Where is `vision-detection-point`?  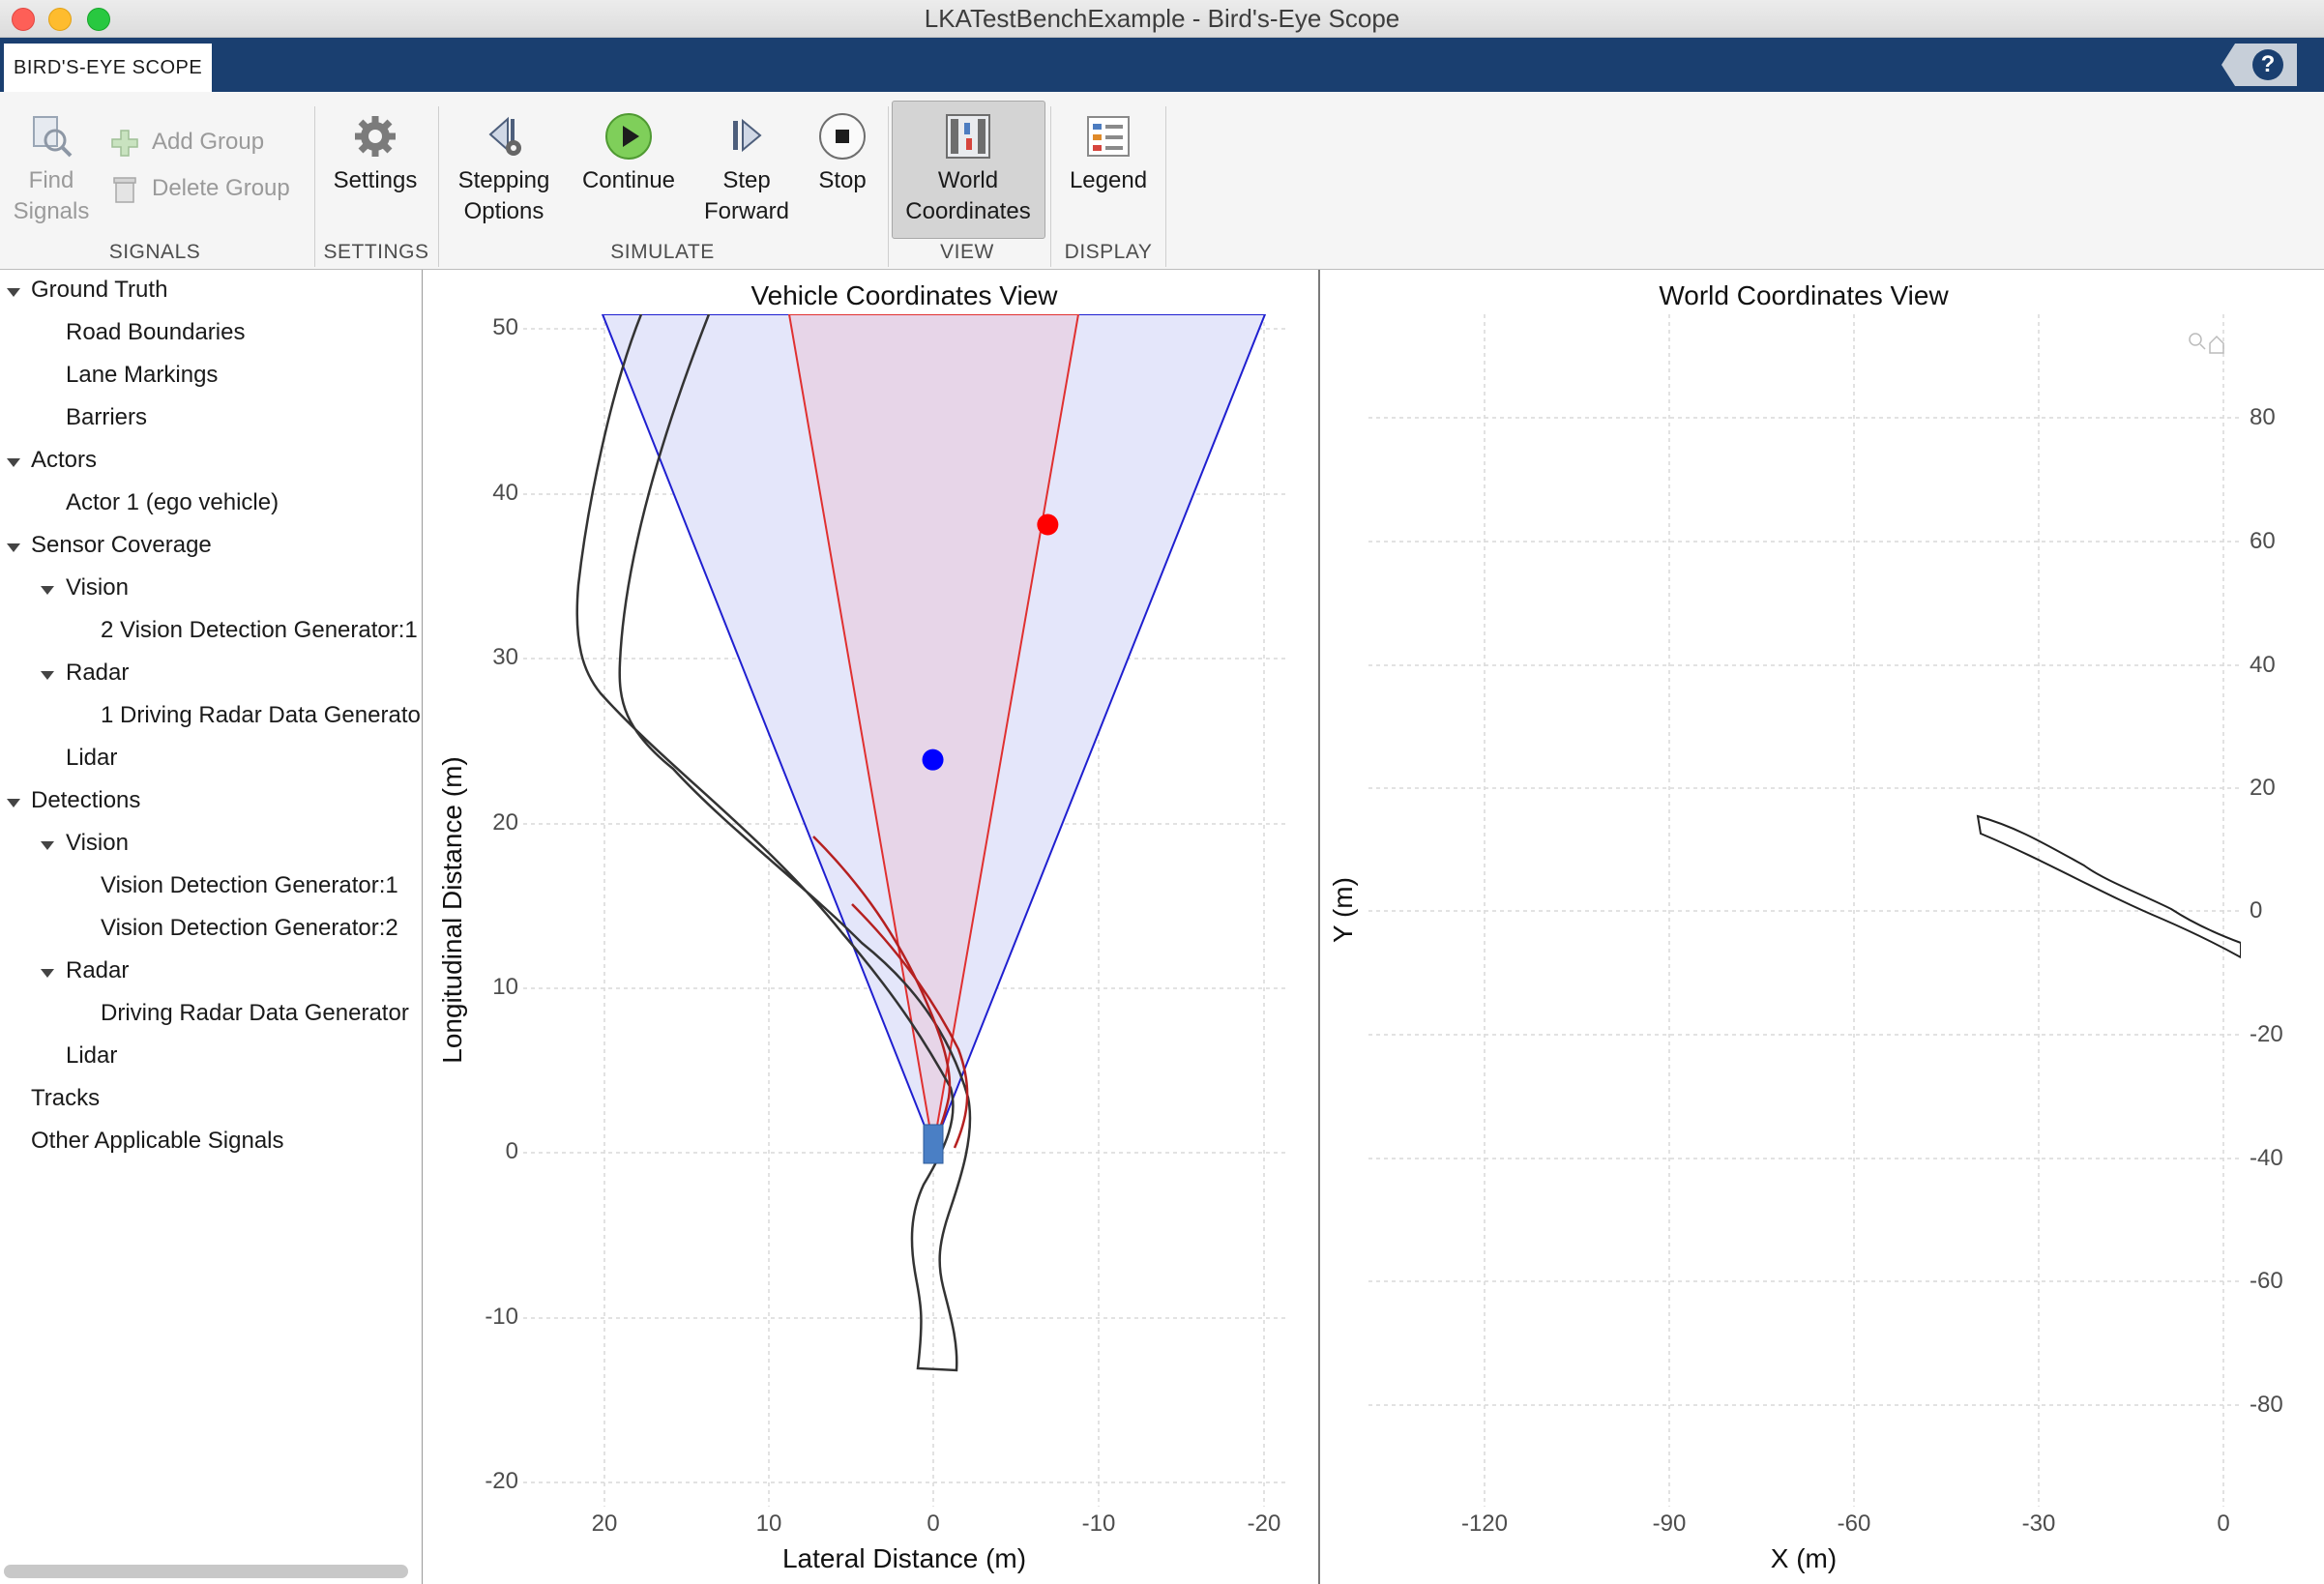
vision-detection-point is located at coordinates (1048, 524).